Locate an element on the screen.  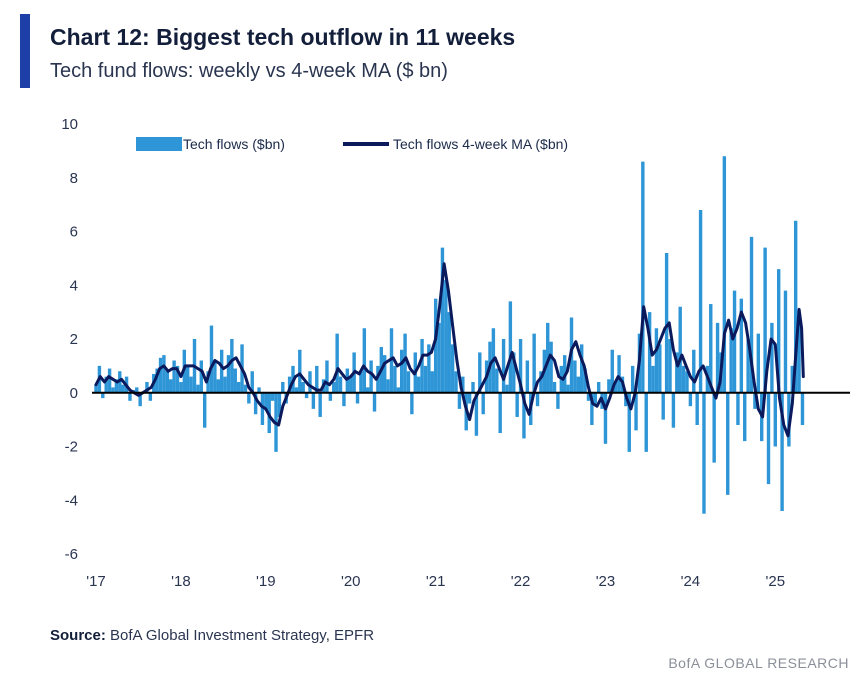
y-tick-label: -4 is located at coordinates (71, 500).